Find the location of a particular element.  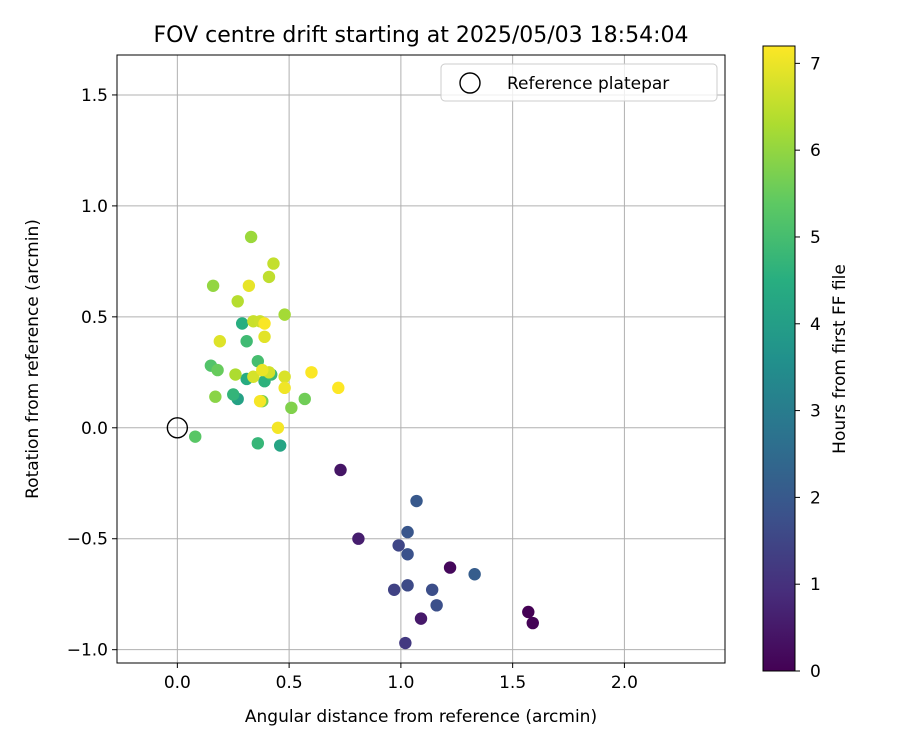

y-axis-ticks: −1.0 −0.5 0.0 0.5 1.0 1.5 is located at coordinates (92, 373).